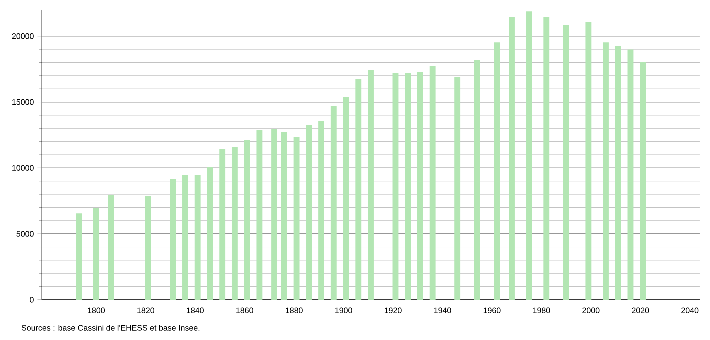 Image resolution: width=710 pixels, height=340 pixels. I want to click on x-tick-label: 1900, so click(344, 311).